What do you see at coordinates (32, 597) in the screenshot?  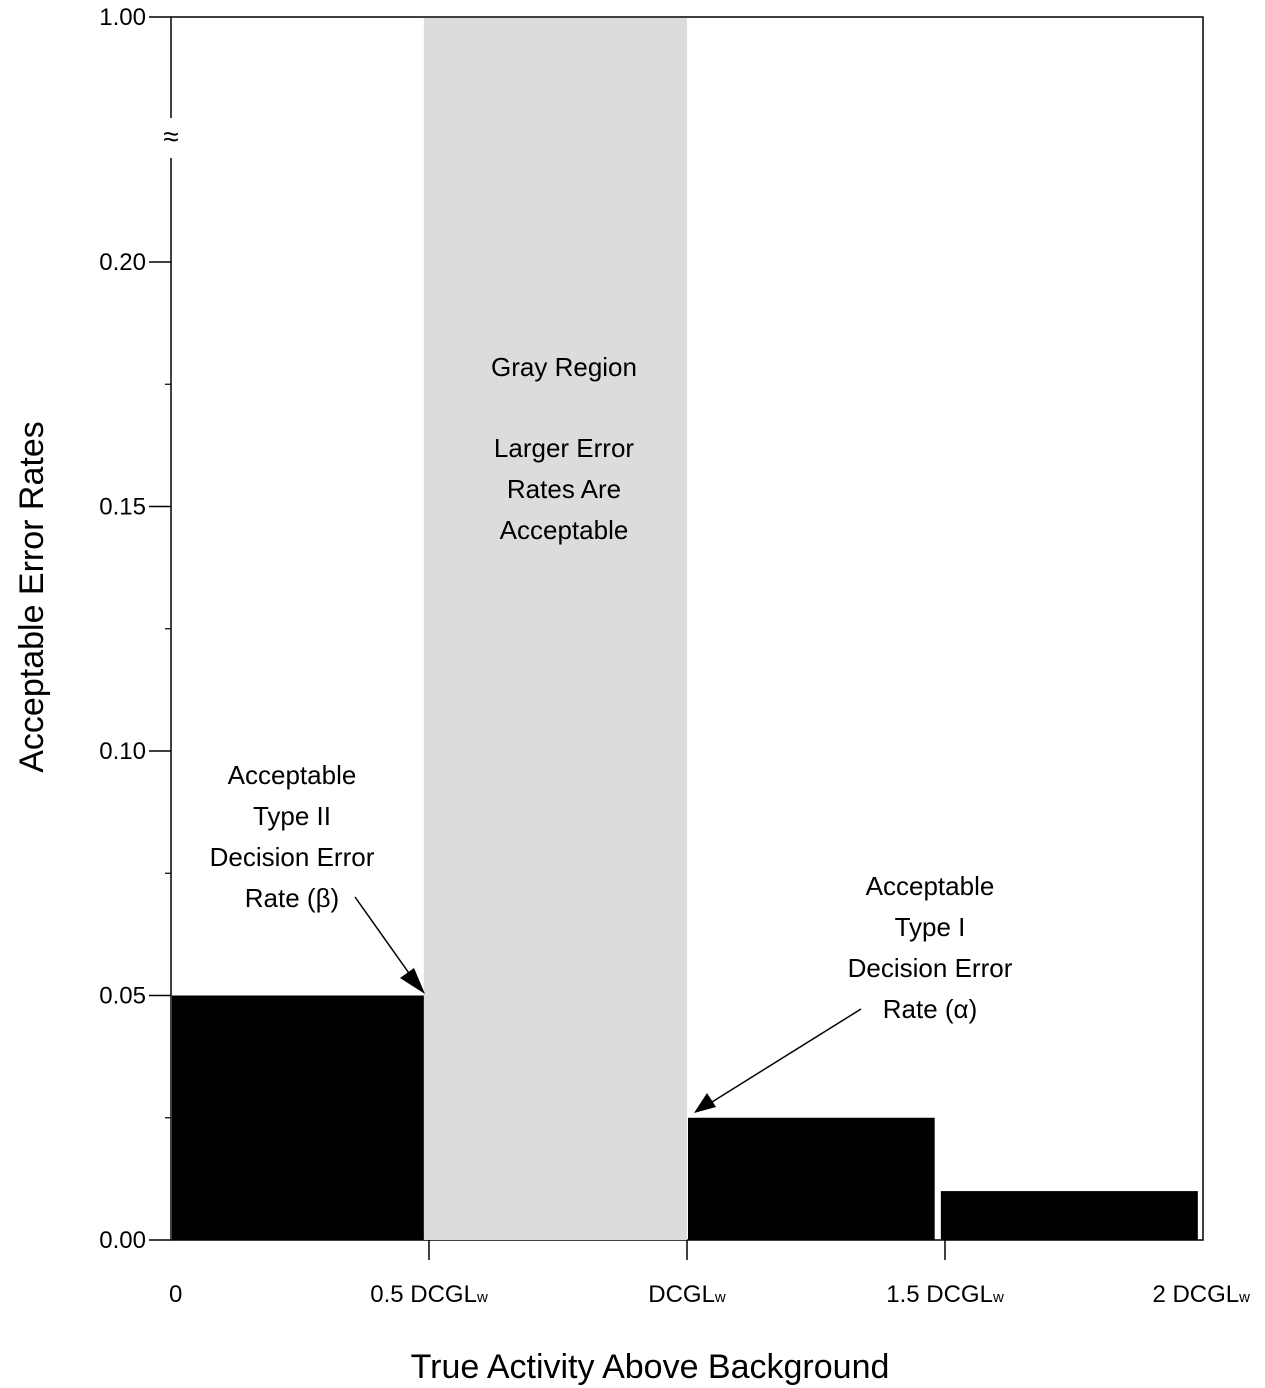 I see `y-axis-title: Acceptable Error Rates` at bounding box center [32, 597].